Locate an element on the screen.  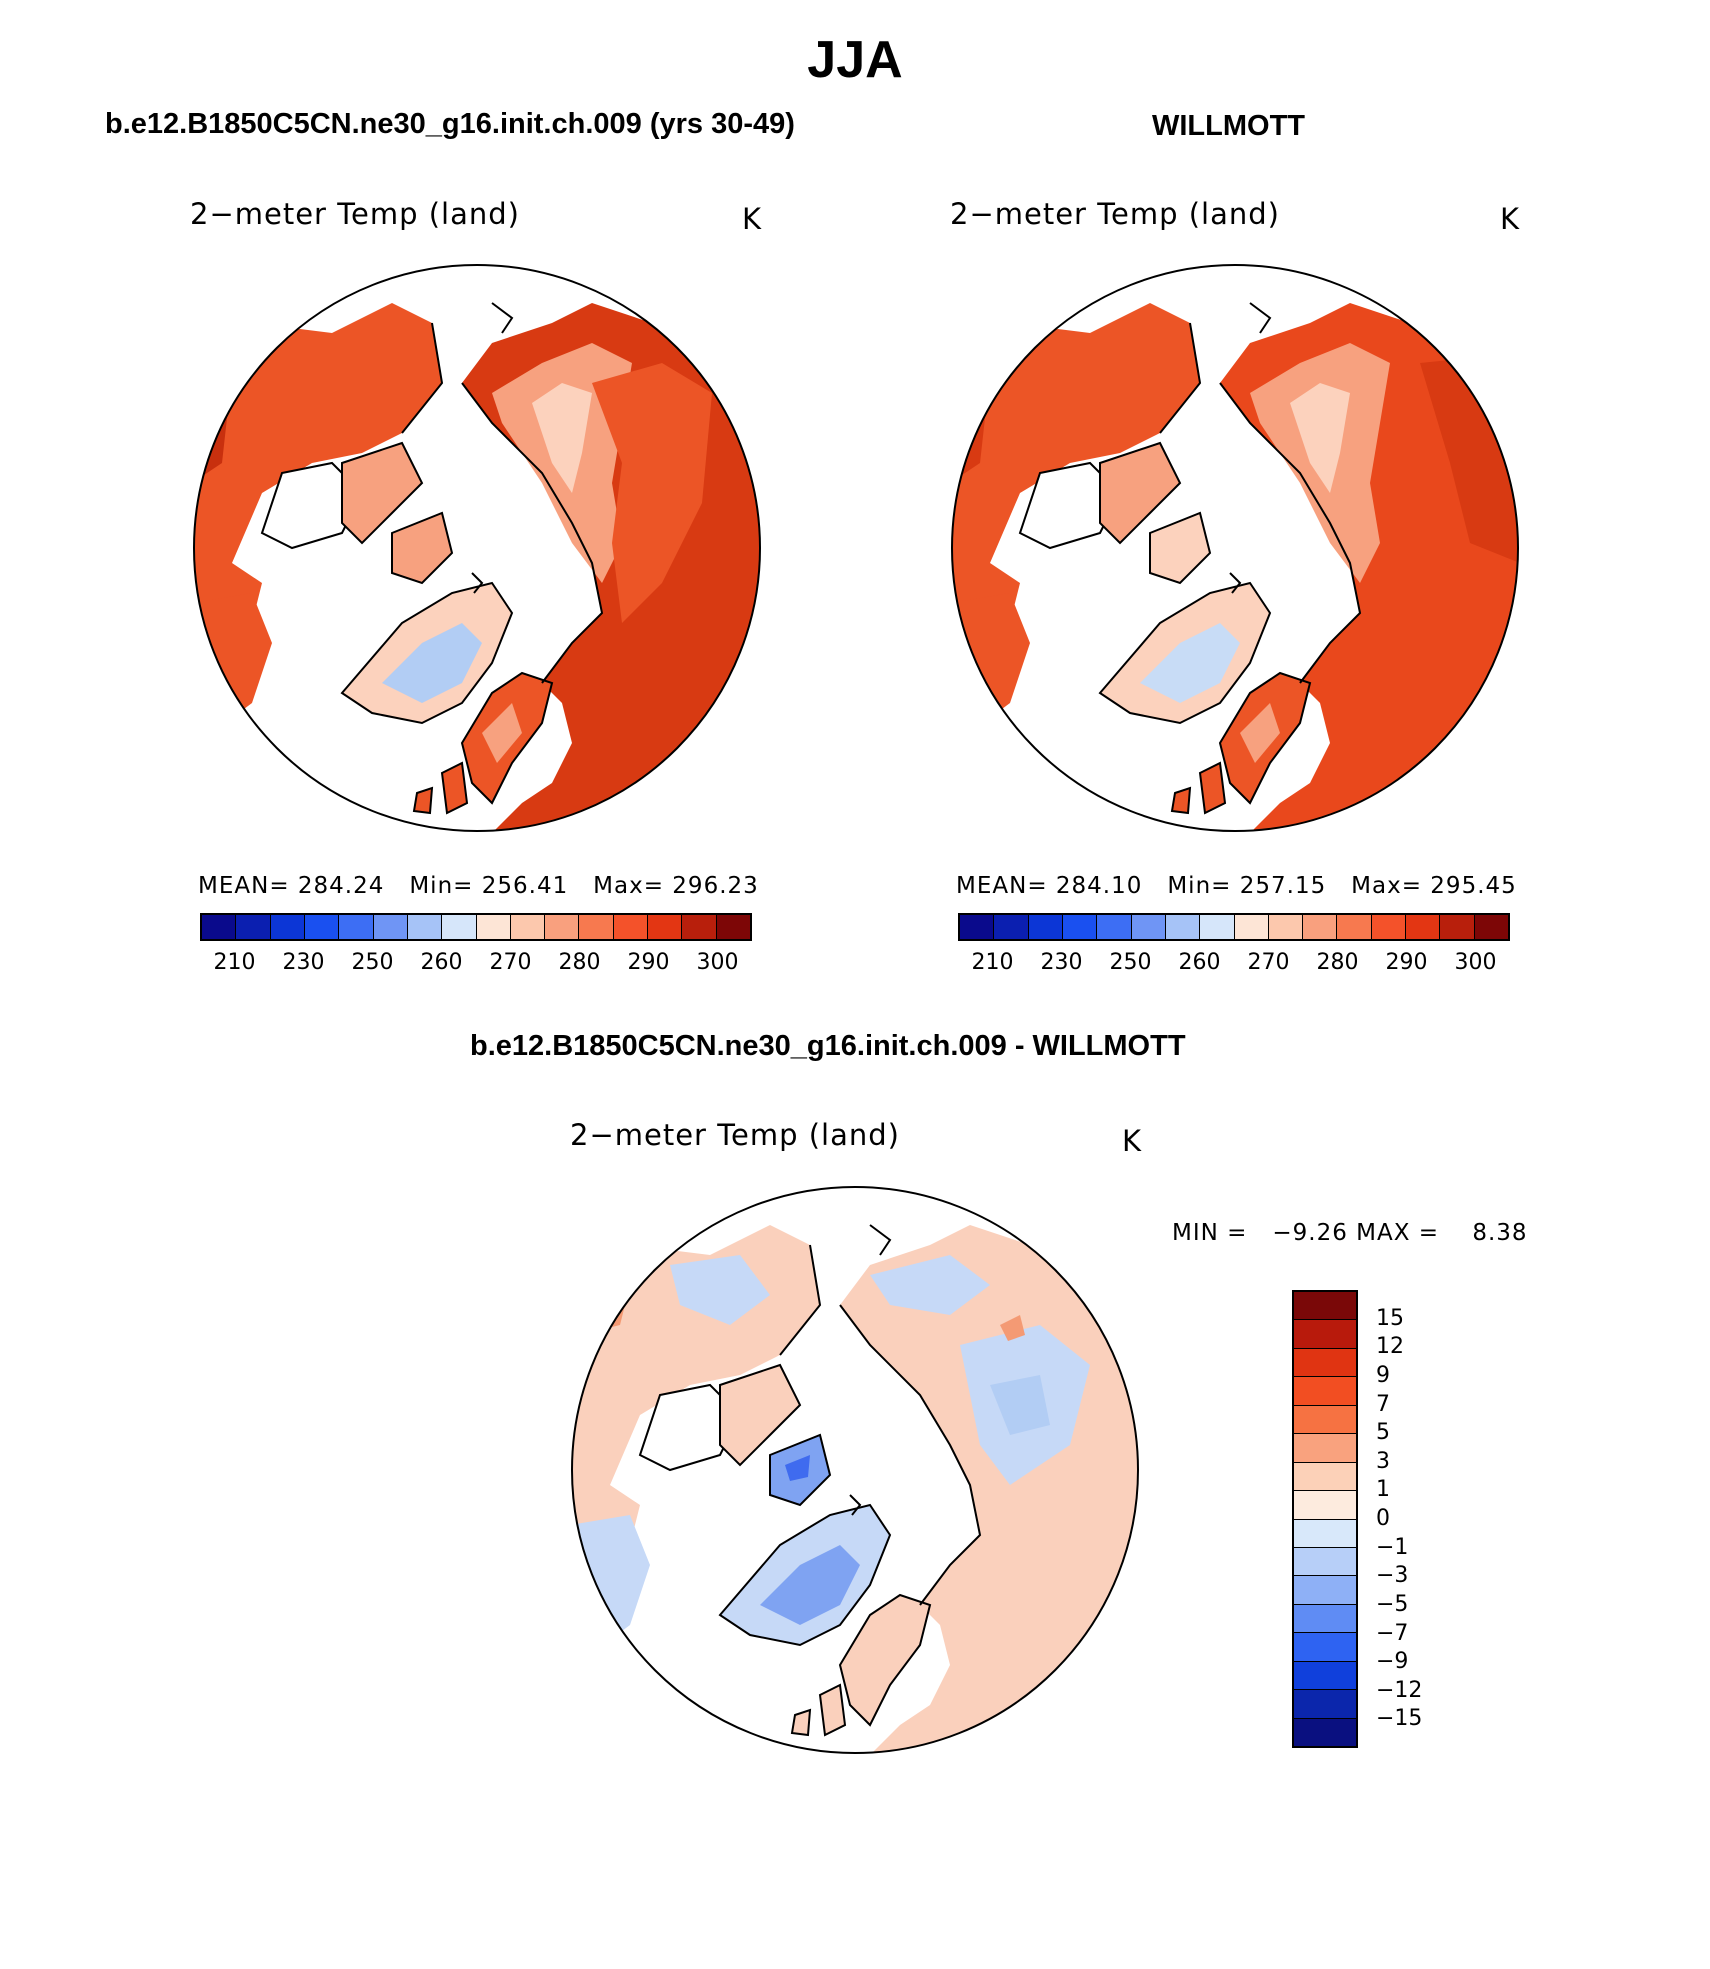
mean-value: 284.24 is located at coordinates (341, 886).